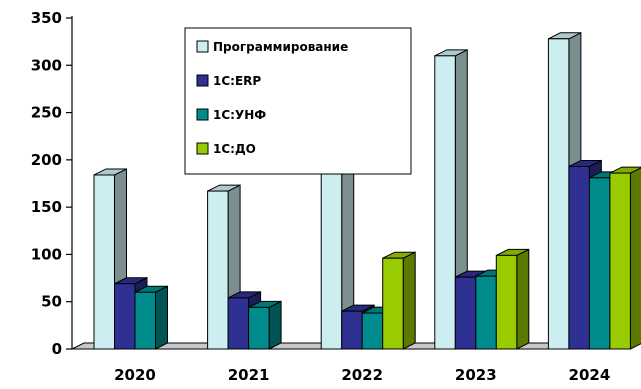  I want to click on legend-label: 1С:УНФ, so click(239, 115).